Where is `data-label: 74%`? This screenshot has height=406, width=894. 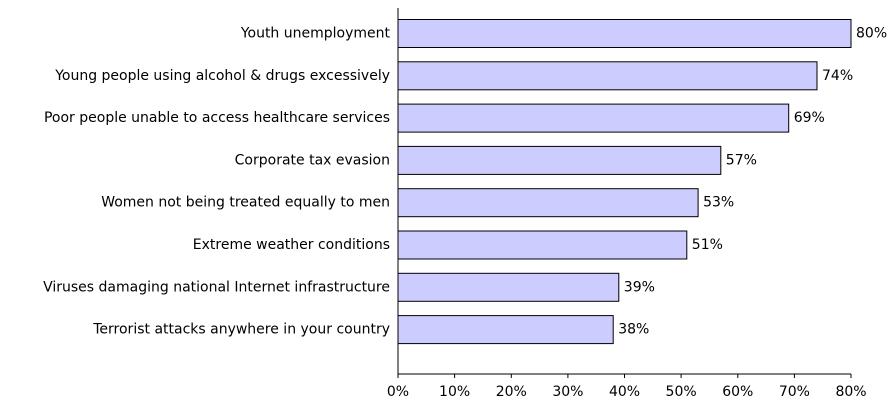
data-label: 74% is located at coordinates (837, 76).